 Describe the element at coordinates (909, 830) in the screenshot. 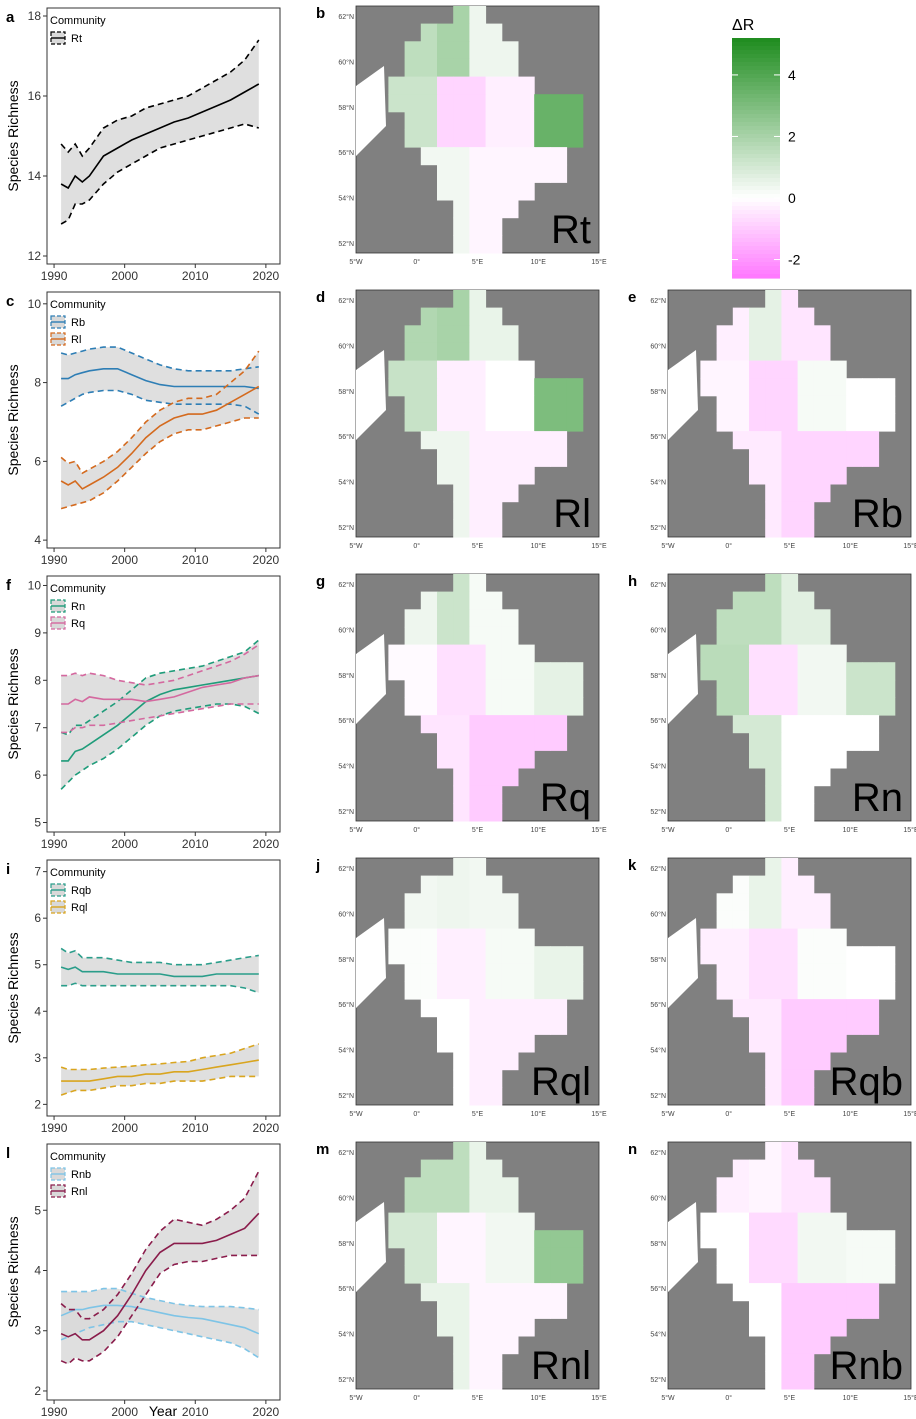

I see `lon-tick-label: 15°E` at that location.